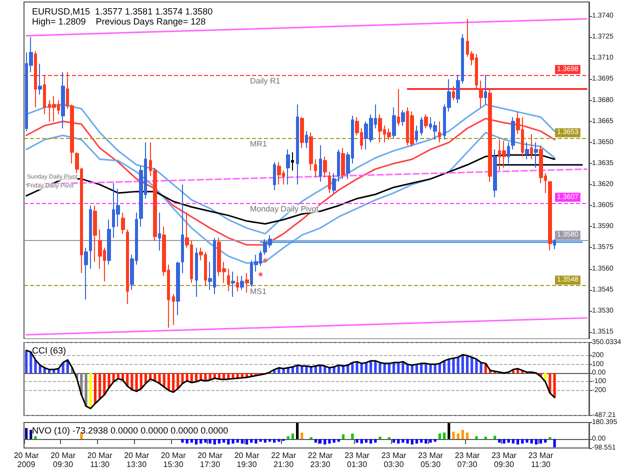  What do you see at coordinates (467, 460) in the screenshot?
I see `x-tick-label: 23 Mar 07:30` at bounding box center [467, 460].